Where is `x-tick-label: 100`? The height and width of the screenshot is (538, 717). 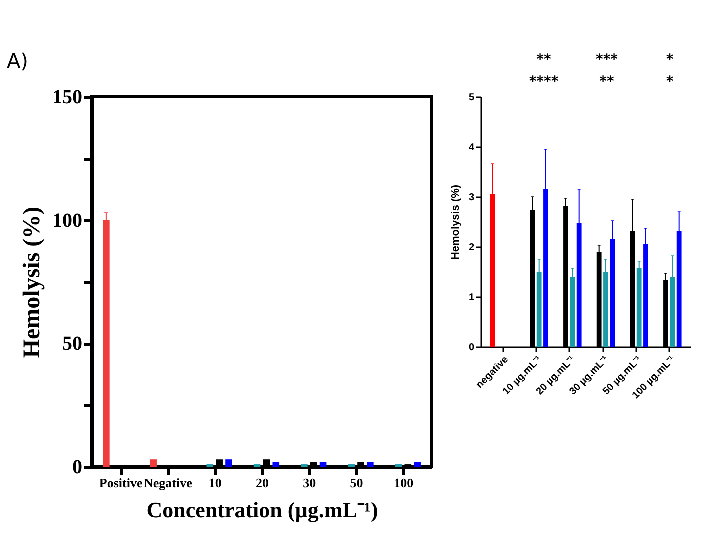
x-tick-label: 100 is located at coordinates (404, 483).